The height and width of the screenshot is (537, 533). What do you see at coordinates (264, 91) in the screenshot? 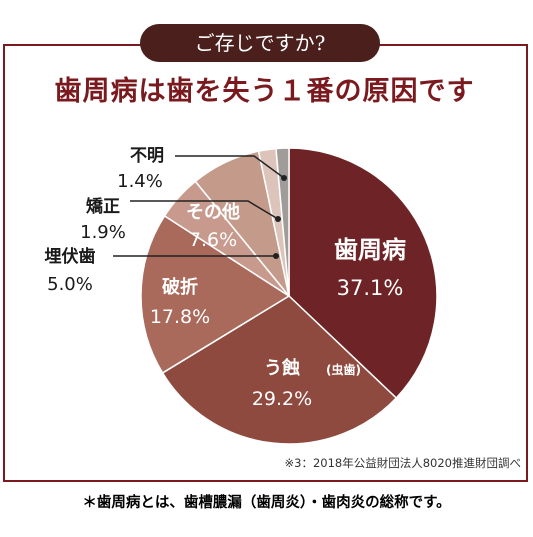
I see `page-title: 歯周病は歯を失う１番の原因です` at bounding box center [264, 91].